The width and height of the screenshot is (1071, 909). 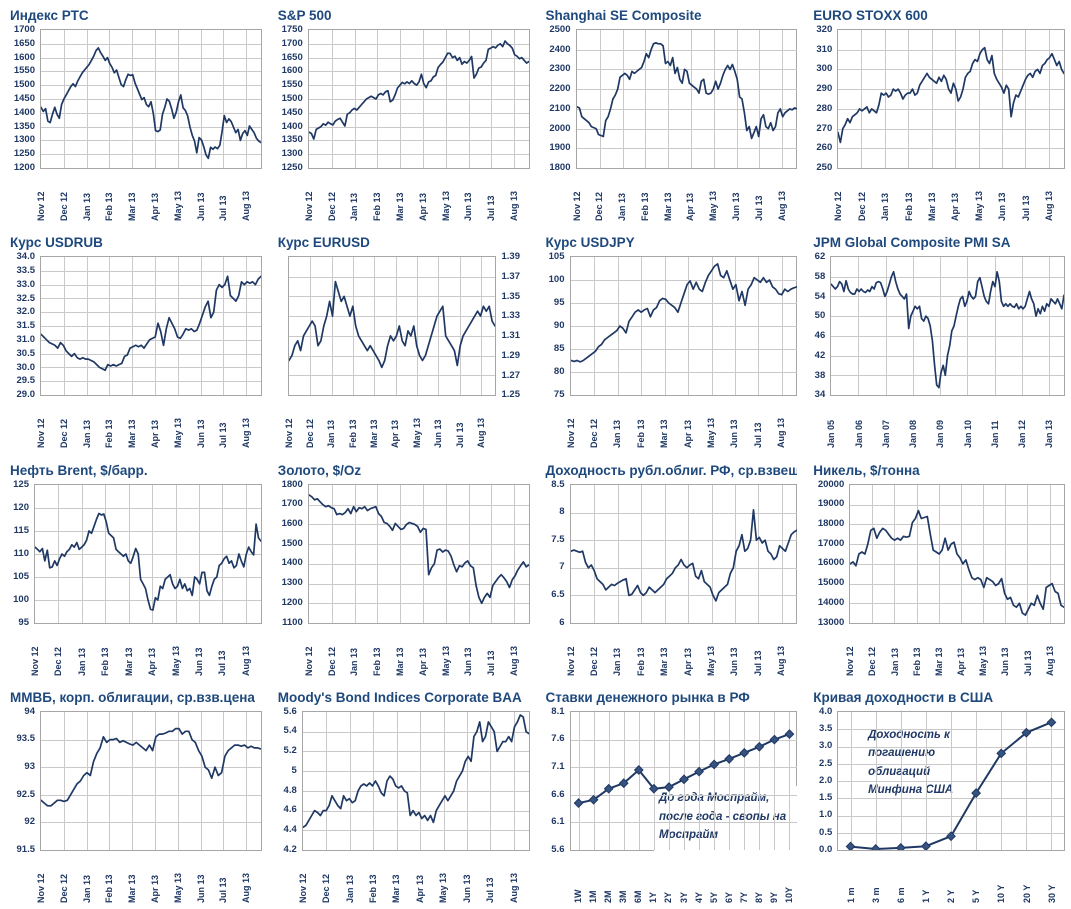 I want to click on x-axis-tick-label: Jan 05, so click(x=831, y=434).